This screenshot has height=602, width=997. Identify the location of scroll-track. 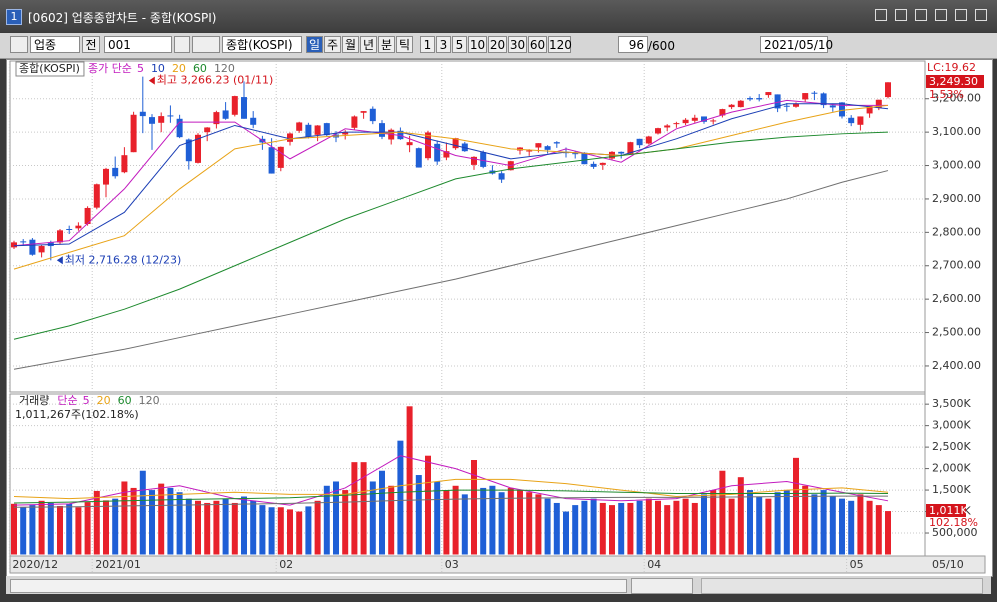
(318, 586).